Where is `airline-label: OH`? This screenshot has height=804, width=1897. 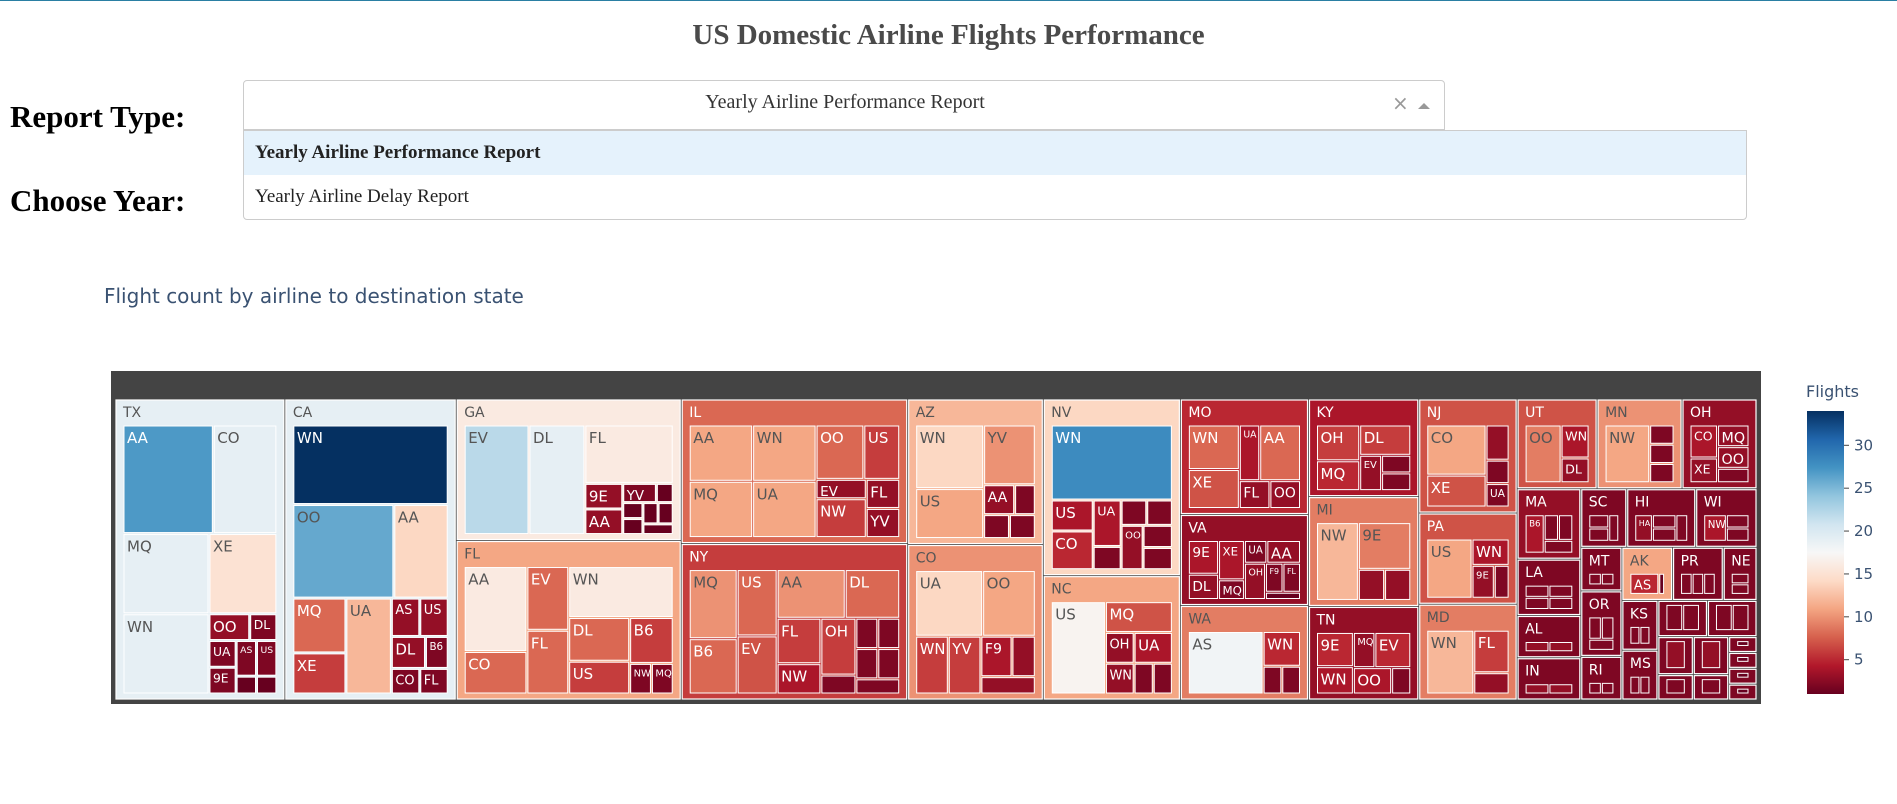
airline-label: OH is located at coordinates (1119, 644).